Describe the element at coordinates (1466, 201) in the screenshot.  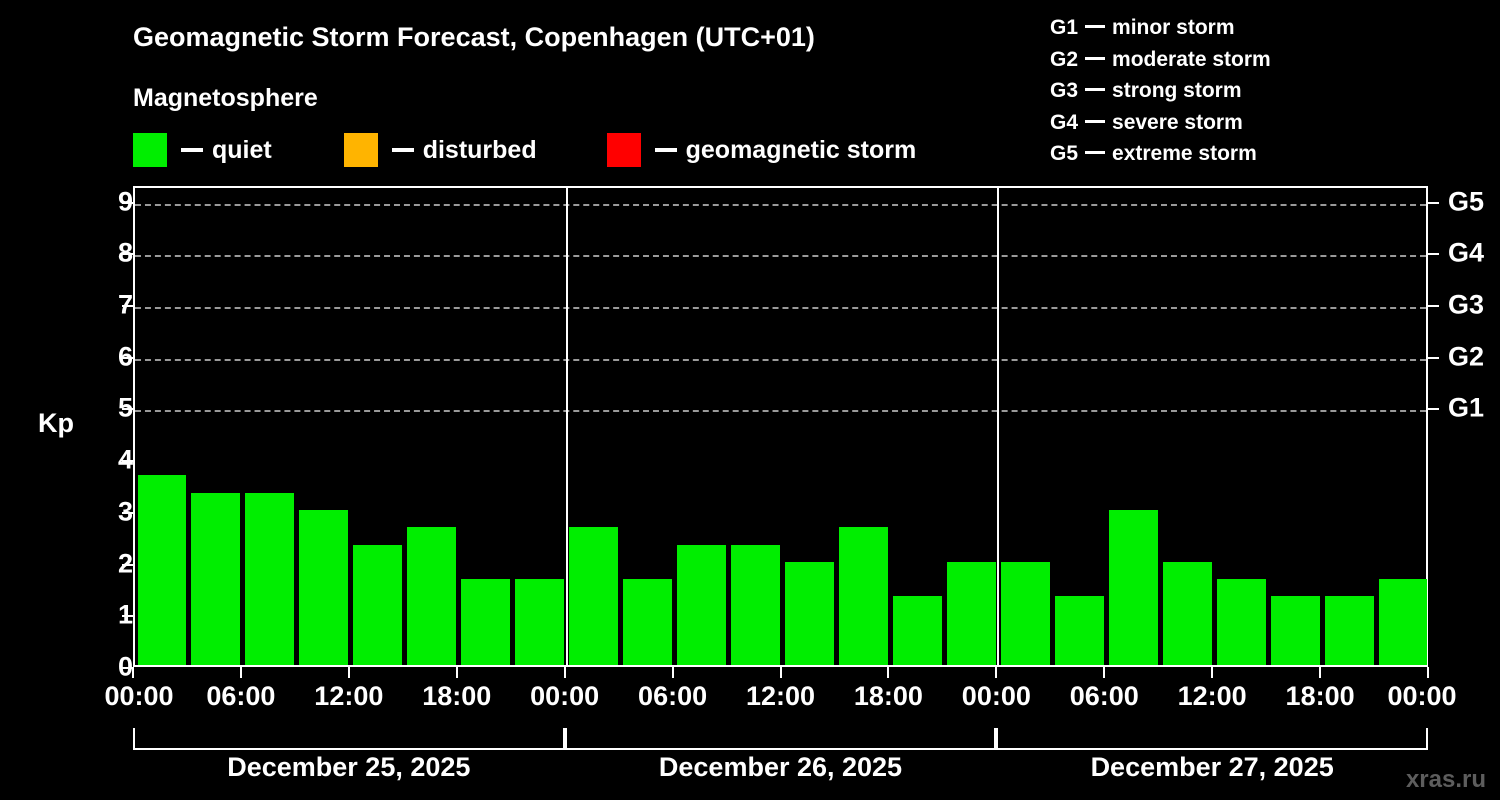
I see `g-axis-tick-label: G5` at that location.